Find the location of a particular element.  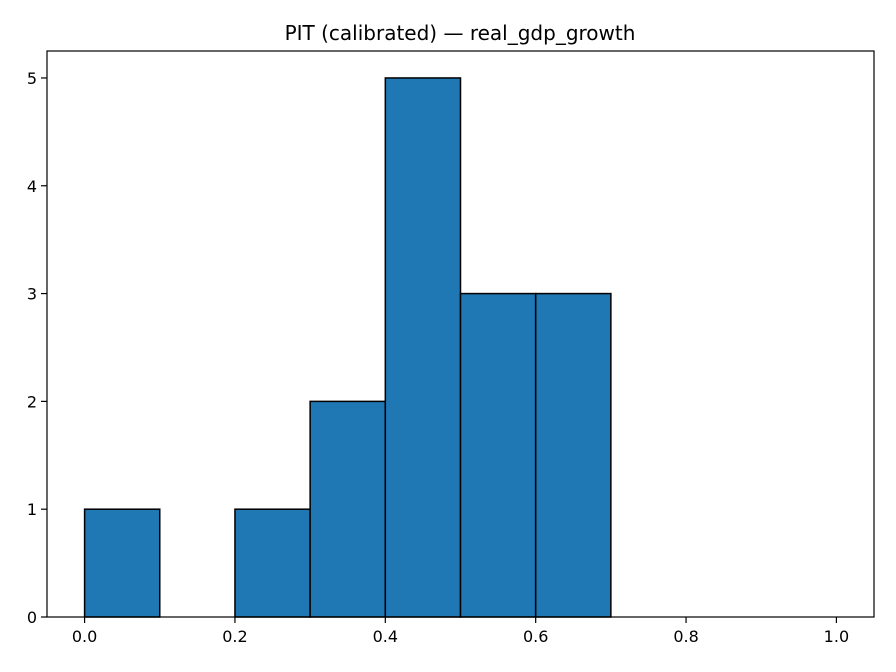

y-tick-label: 4 is located at coordinates (32, 186).